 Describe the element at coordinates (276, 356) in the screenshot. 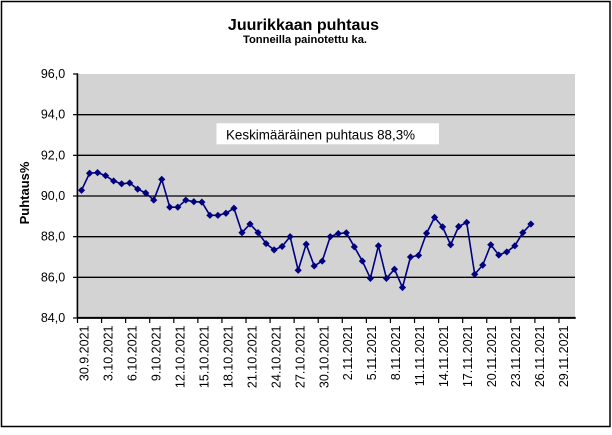

I see `svg-text: 24.10.2021` at that location.